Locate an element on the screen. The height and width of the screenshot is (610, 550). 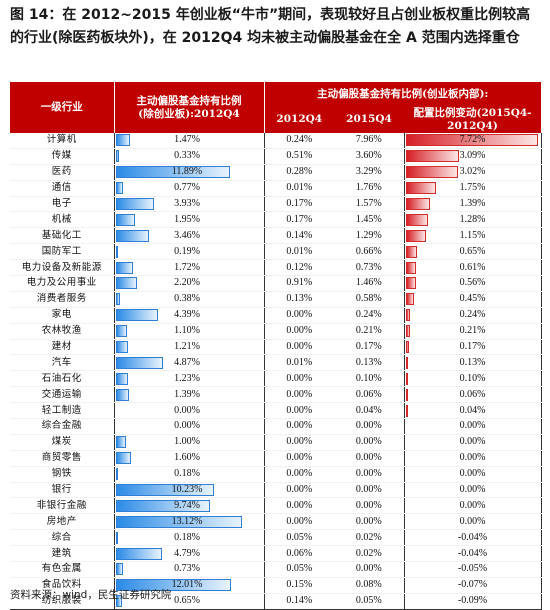
holding-cell: 0.33% is located at coordinates (188, 156).